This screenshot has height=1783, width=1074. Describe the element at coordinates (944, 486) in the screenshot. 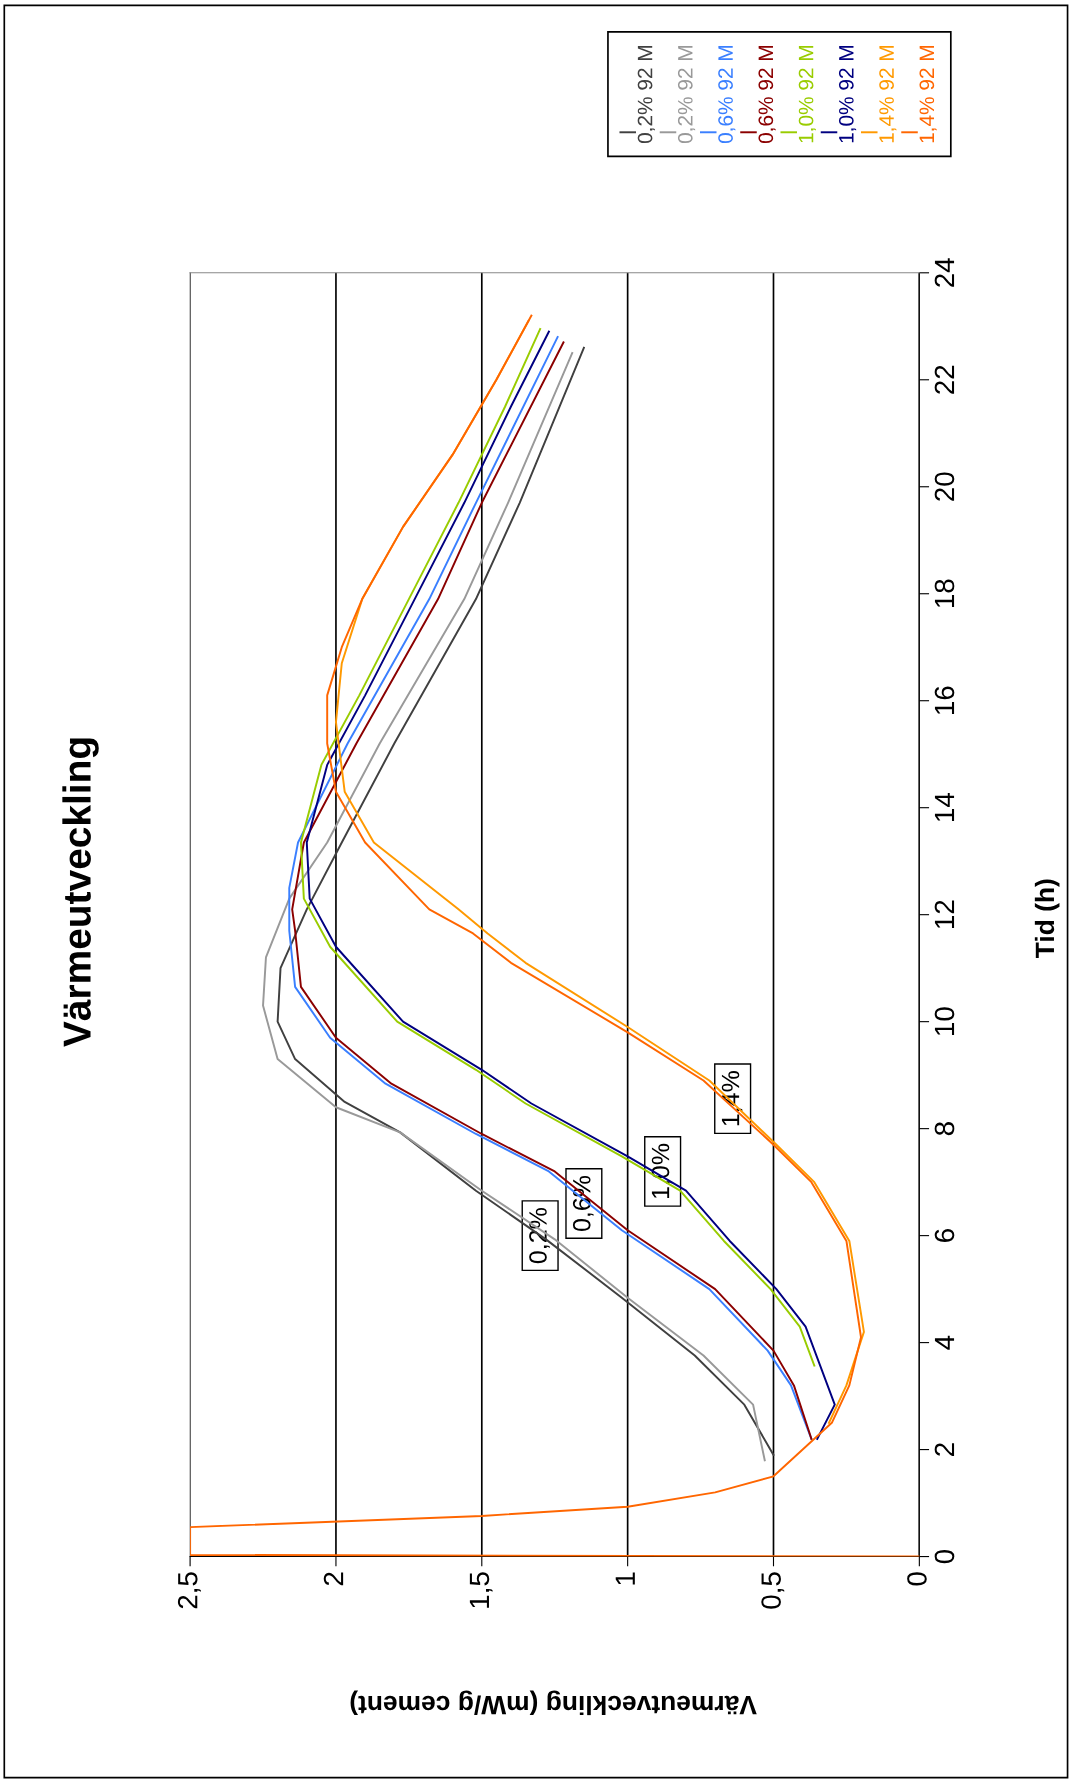

I see `y-tick-label: 20` at that location.